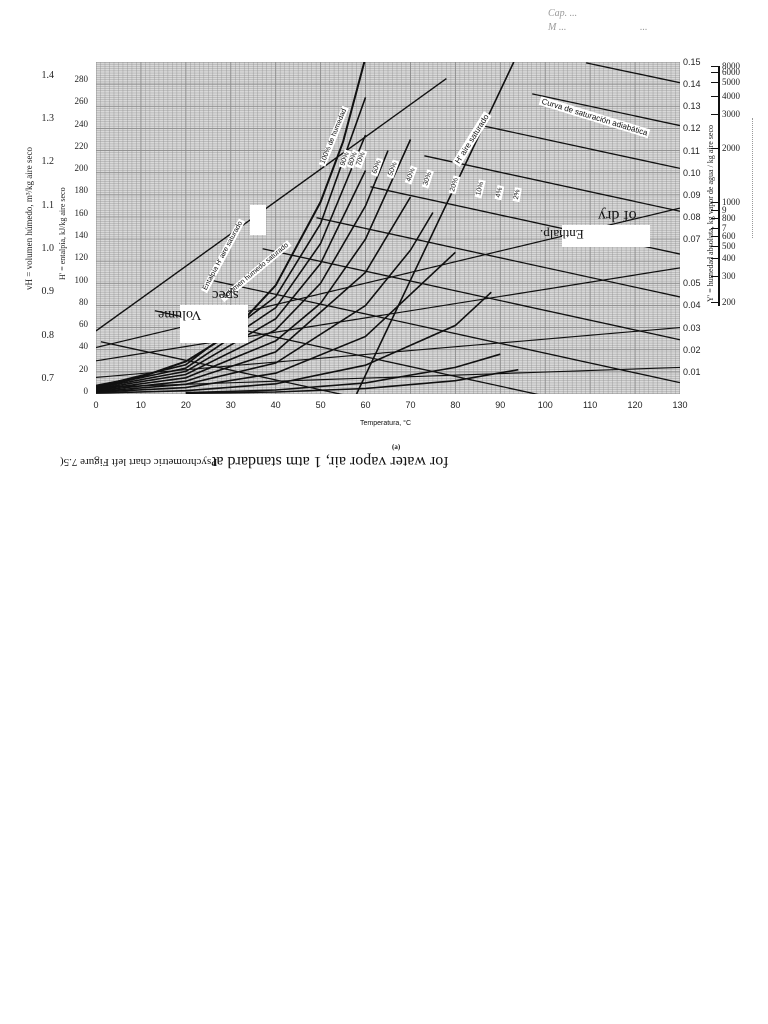 The height and width of the screenshot is (1024, 768). I want to click on temperature-axis-label: Temperatura, °C, so click(386, 423).